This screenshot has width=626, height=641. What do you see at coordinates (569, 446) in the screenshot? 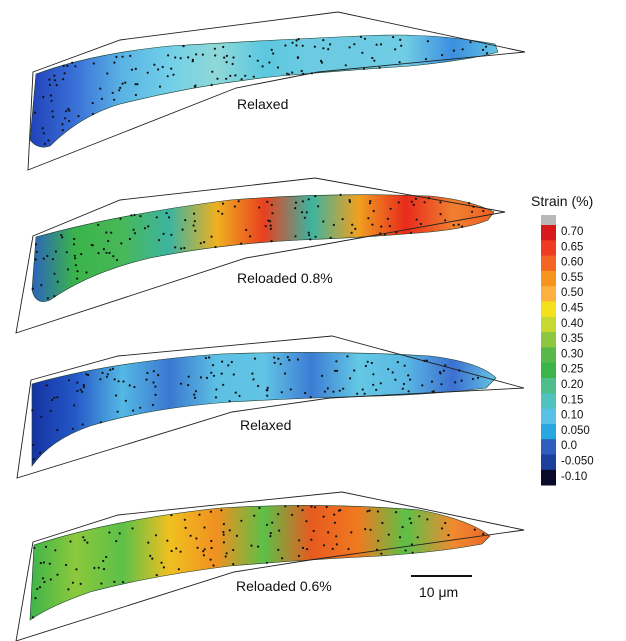
I see `legend-tick-label: 0.0` at bounding box center [569, 446].